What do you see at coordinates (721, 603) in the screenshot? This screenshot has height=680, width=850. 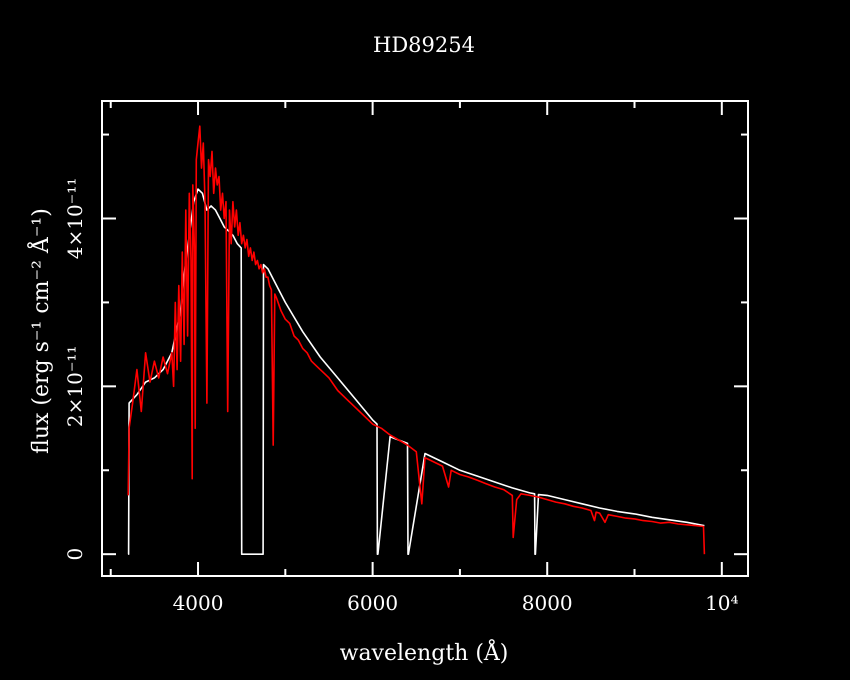 I see `x-tick-label: 10⁴` at bounding box center [721, 603].